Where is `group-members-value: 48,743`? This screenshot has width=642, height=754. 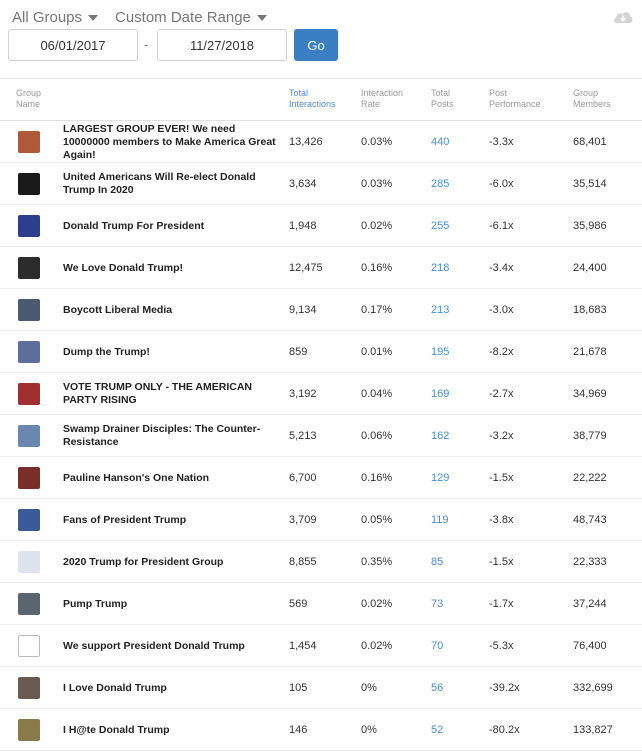 group-members-value: 48,743 is located at coordinates (590, 520).